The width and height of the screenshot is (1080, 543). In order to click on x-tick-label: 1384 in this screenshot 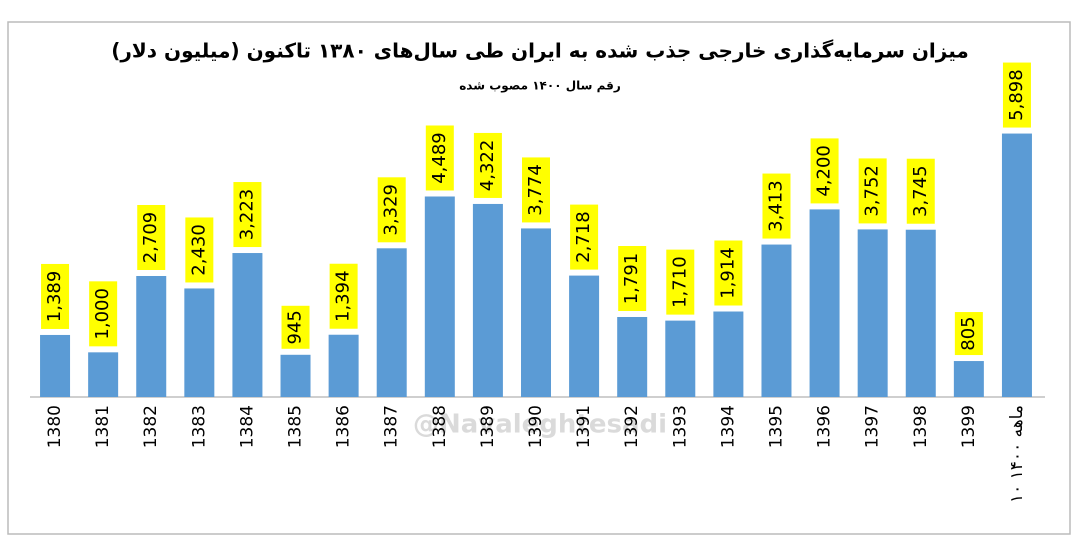, I will do `click(247, 426)`.